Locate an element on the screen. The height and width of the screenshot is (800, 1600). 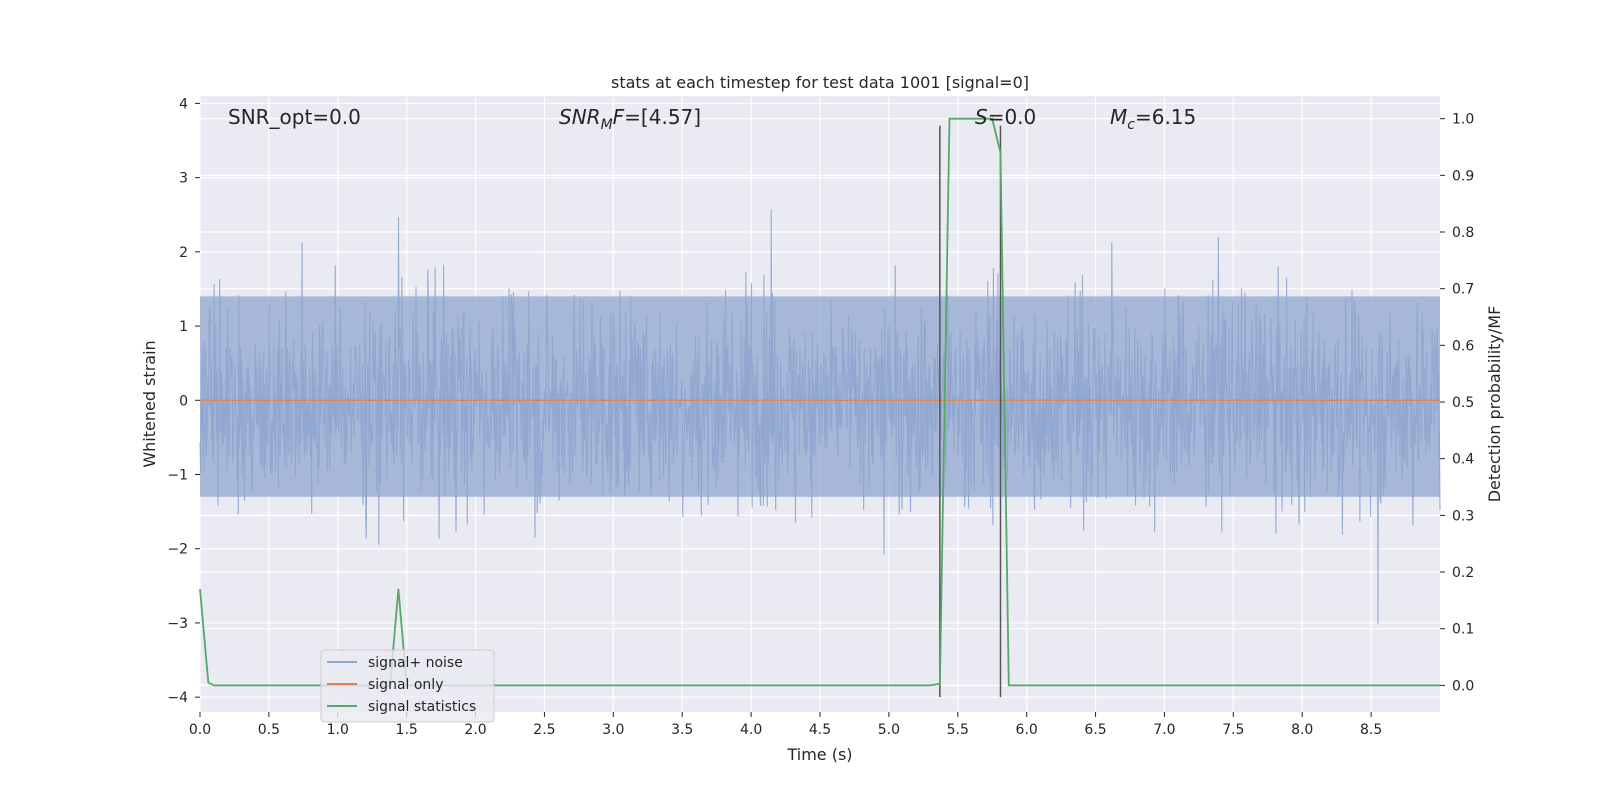
legend-box is located at coordinates (407, 686).